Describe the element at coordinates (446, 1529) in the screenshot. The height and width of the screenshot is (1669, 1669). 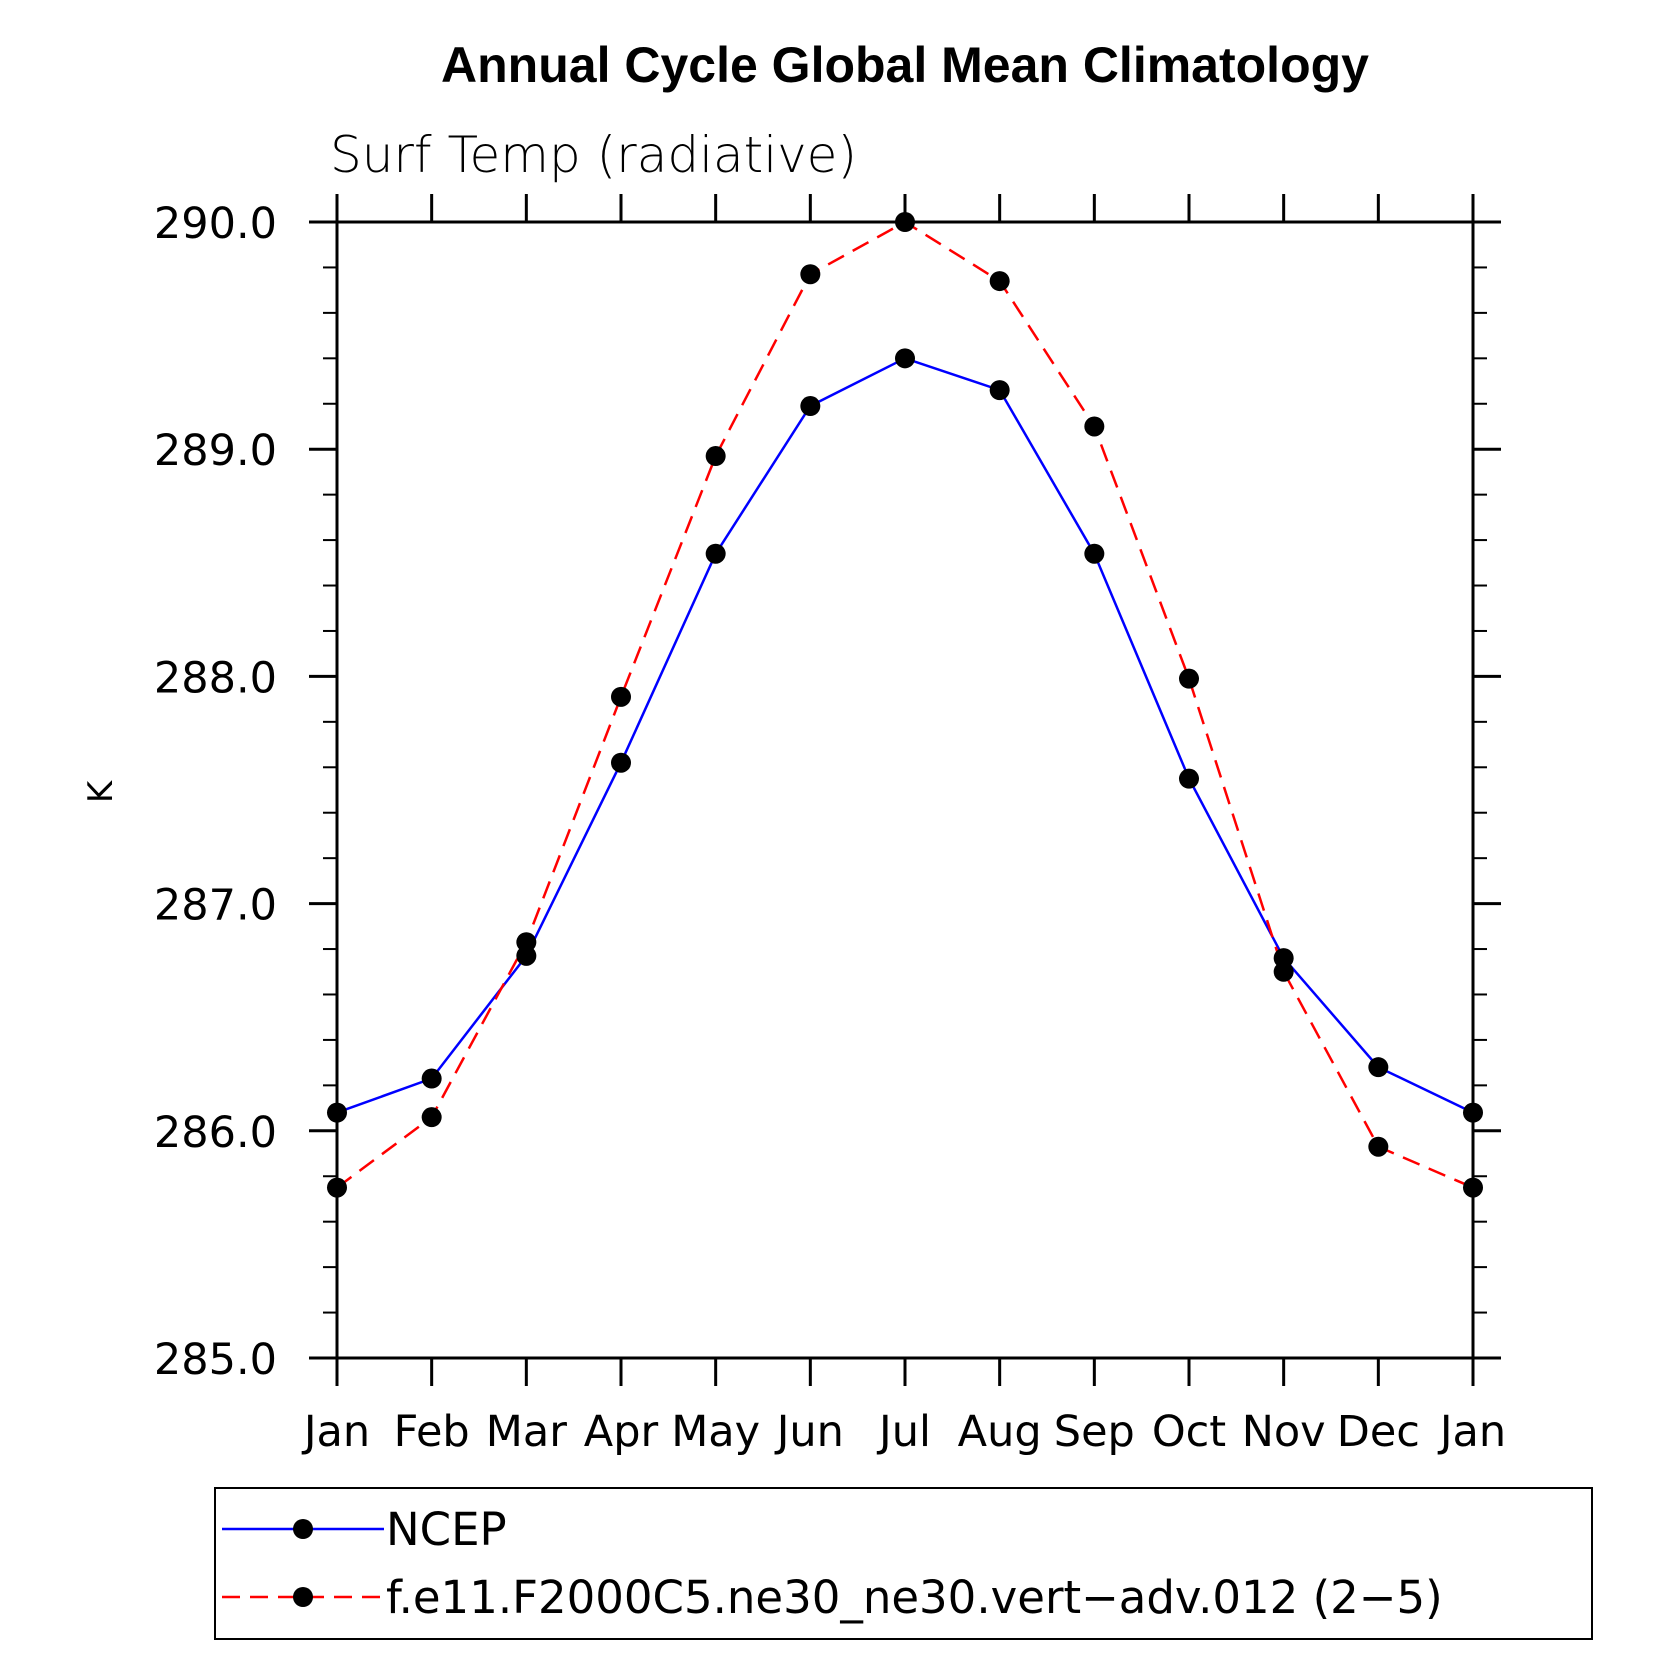
I see `legend-label-ncep: NCEP` at that location.